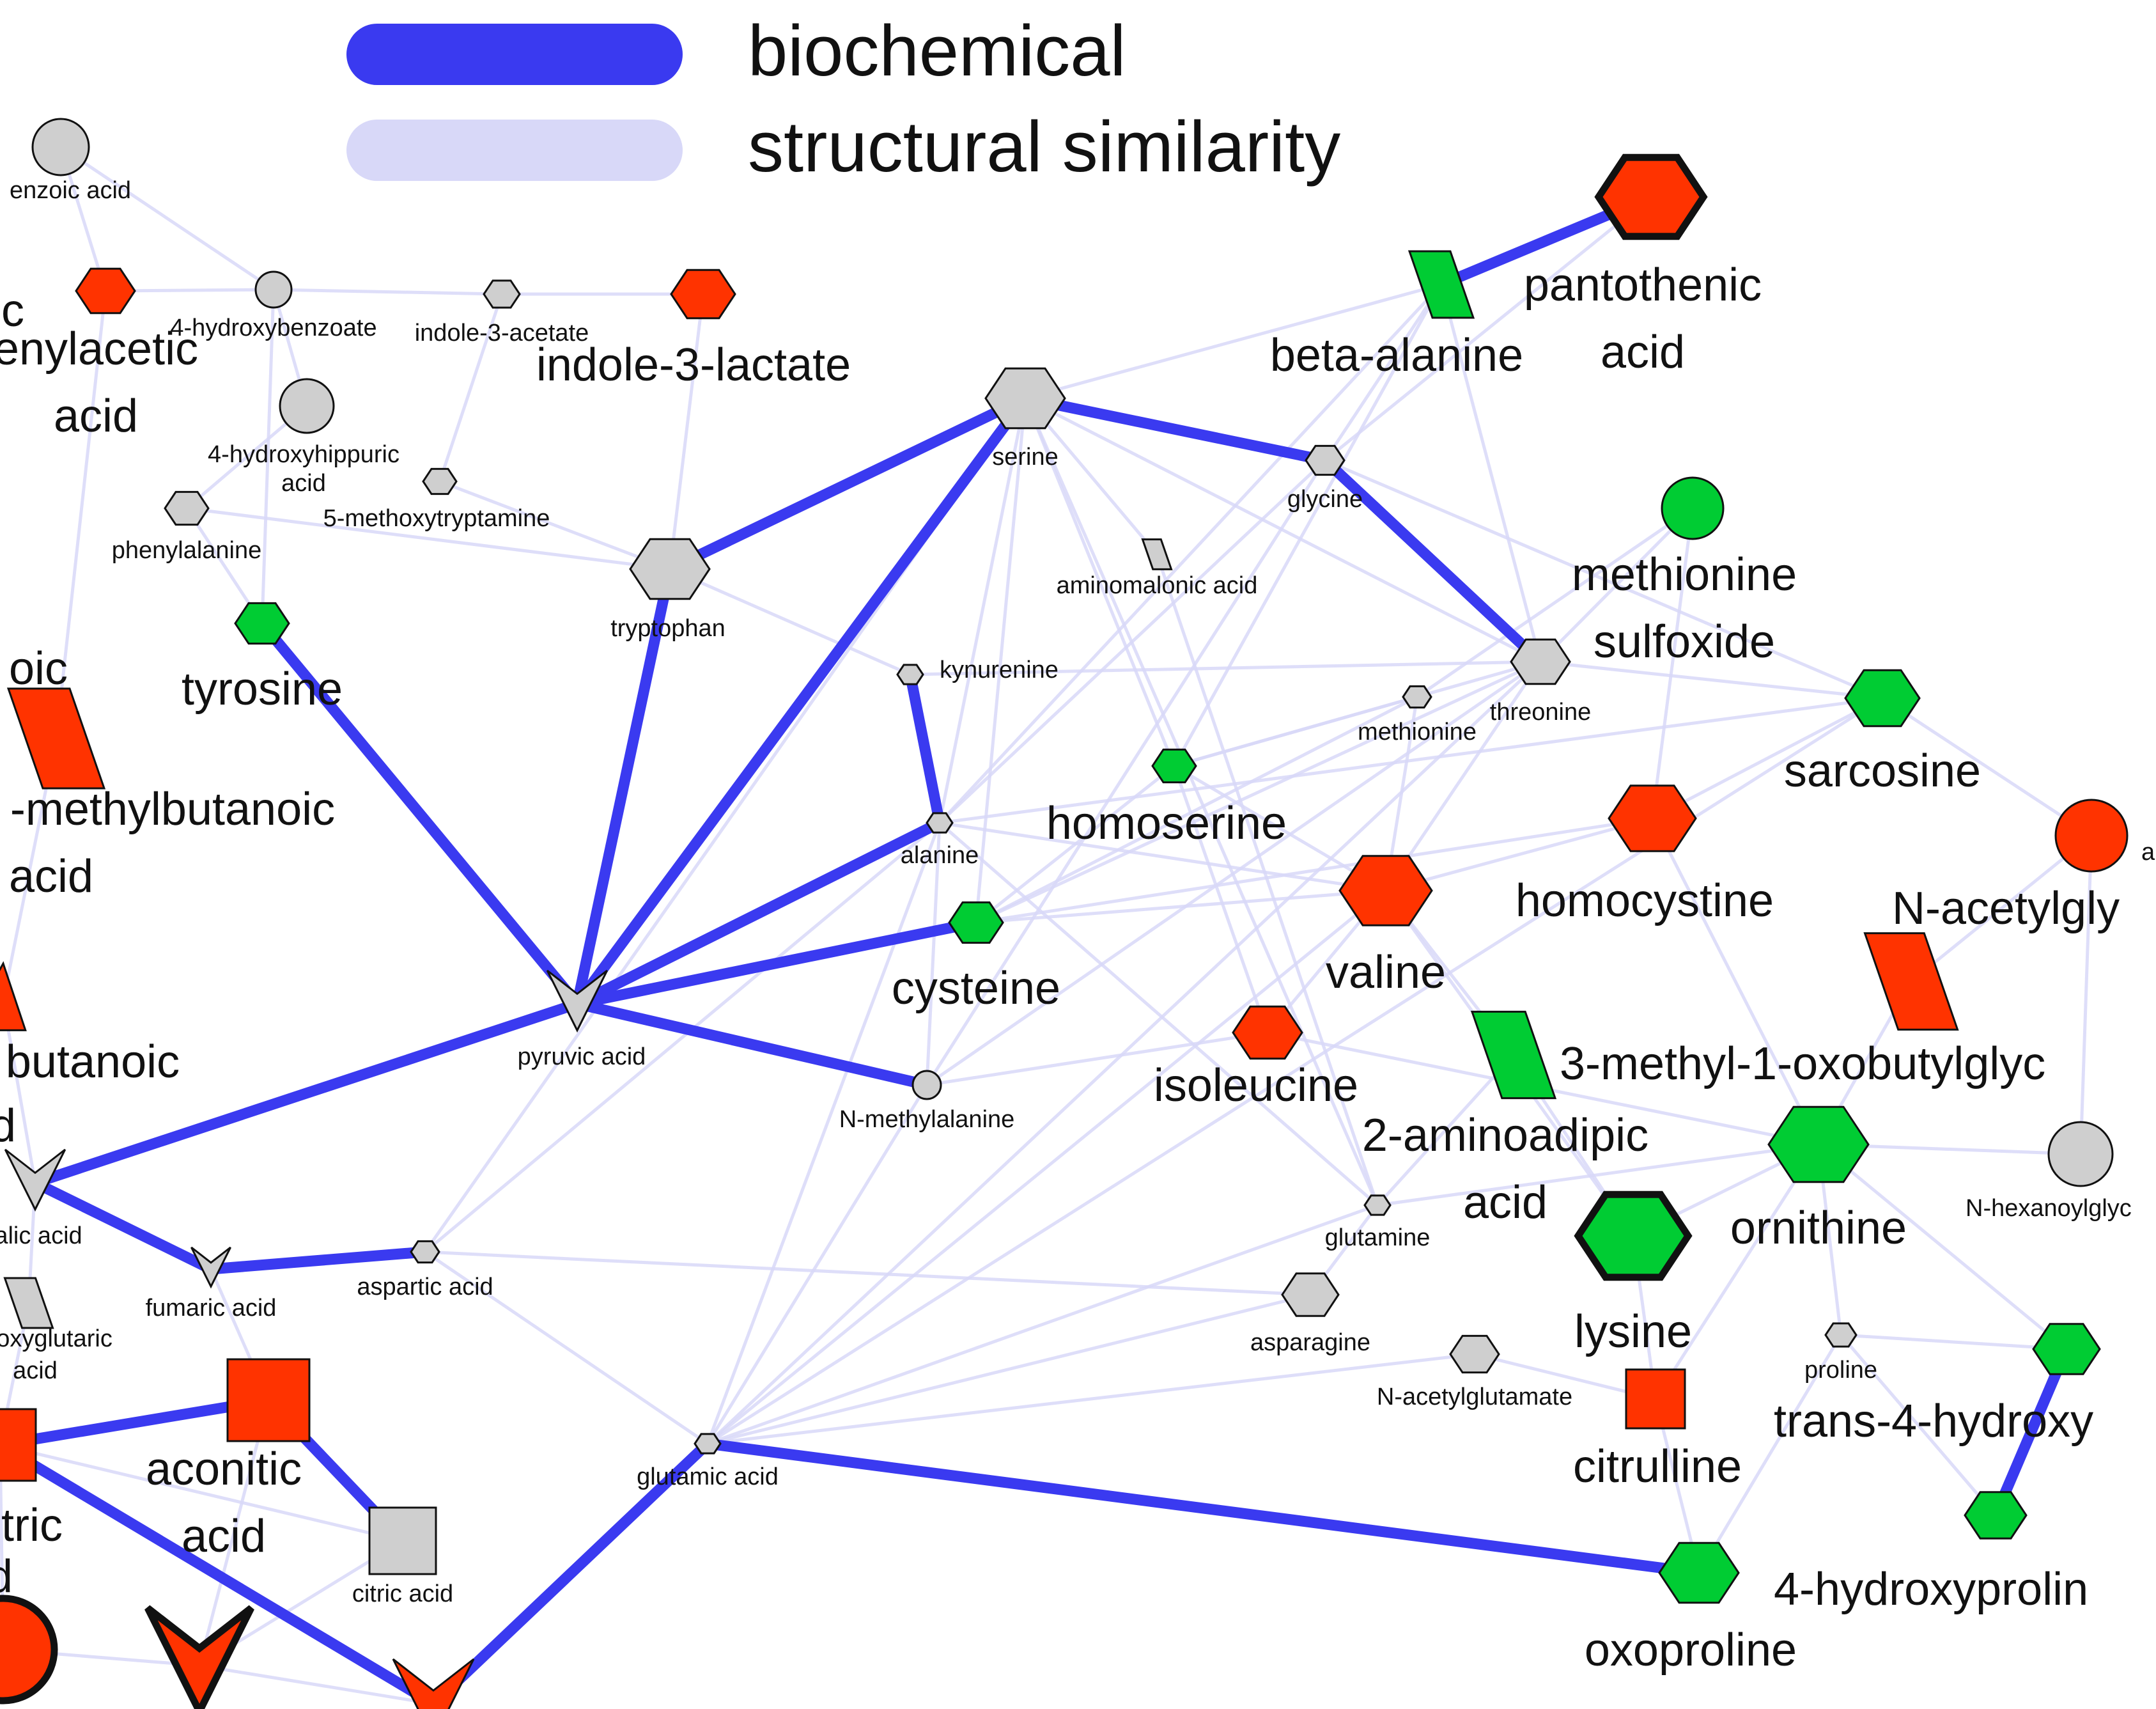 The image size is (2156, 1709). What do you see at coordinates (1652, 818) in the screenshot?
I see `node-homocystine` at bounding box center [1652, 818].